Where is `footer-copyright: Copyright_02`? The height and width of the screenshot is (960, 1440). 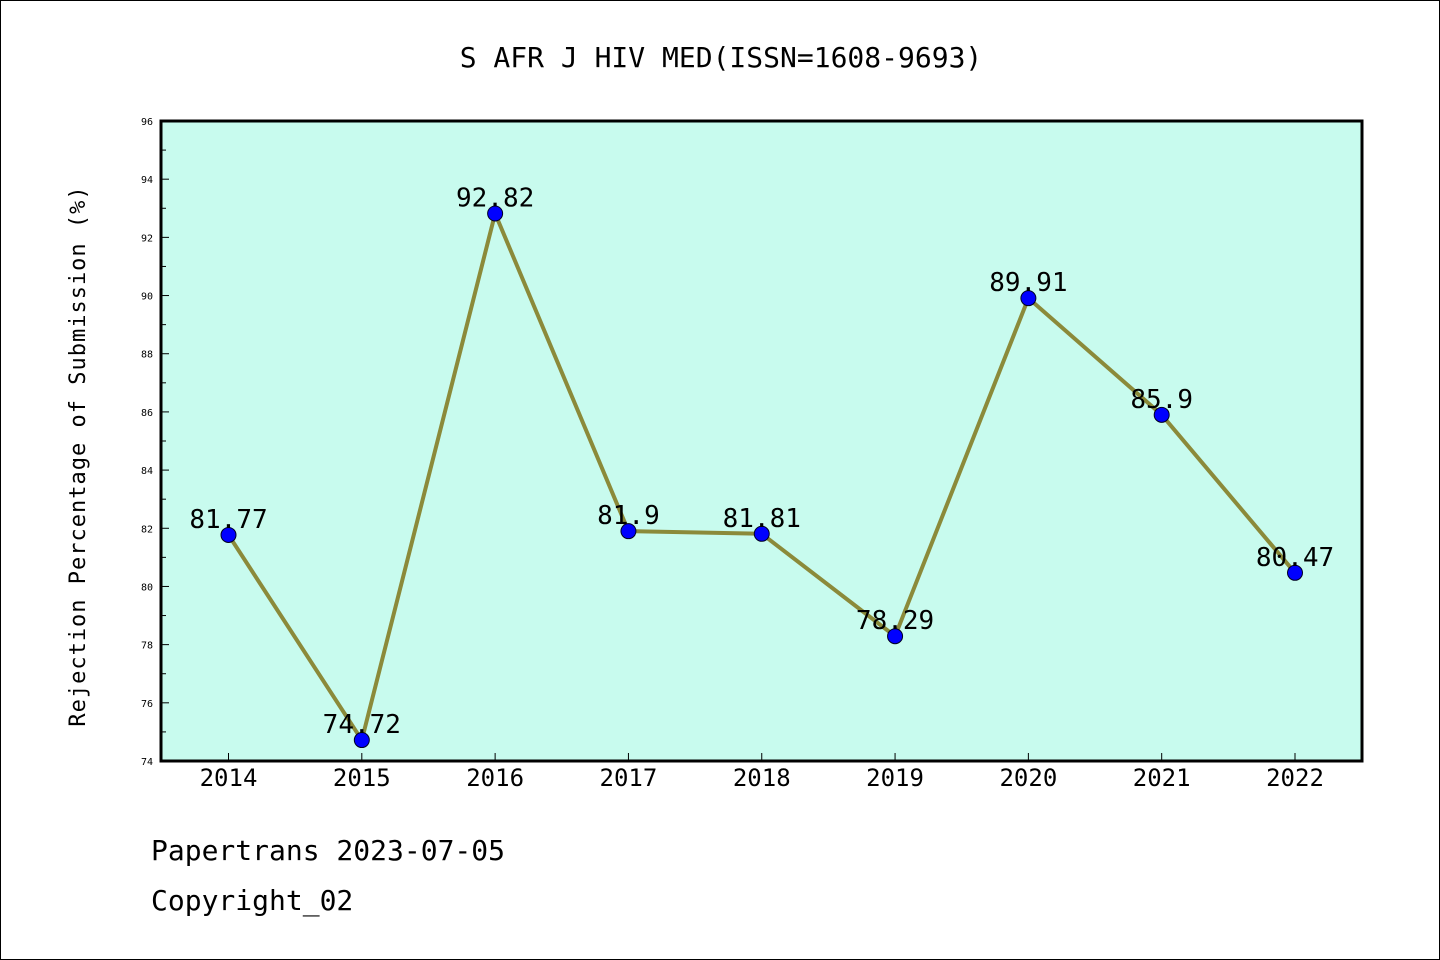
footer-copyright: Copyright_02 is located at coordinates (252, 900).